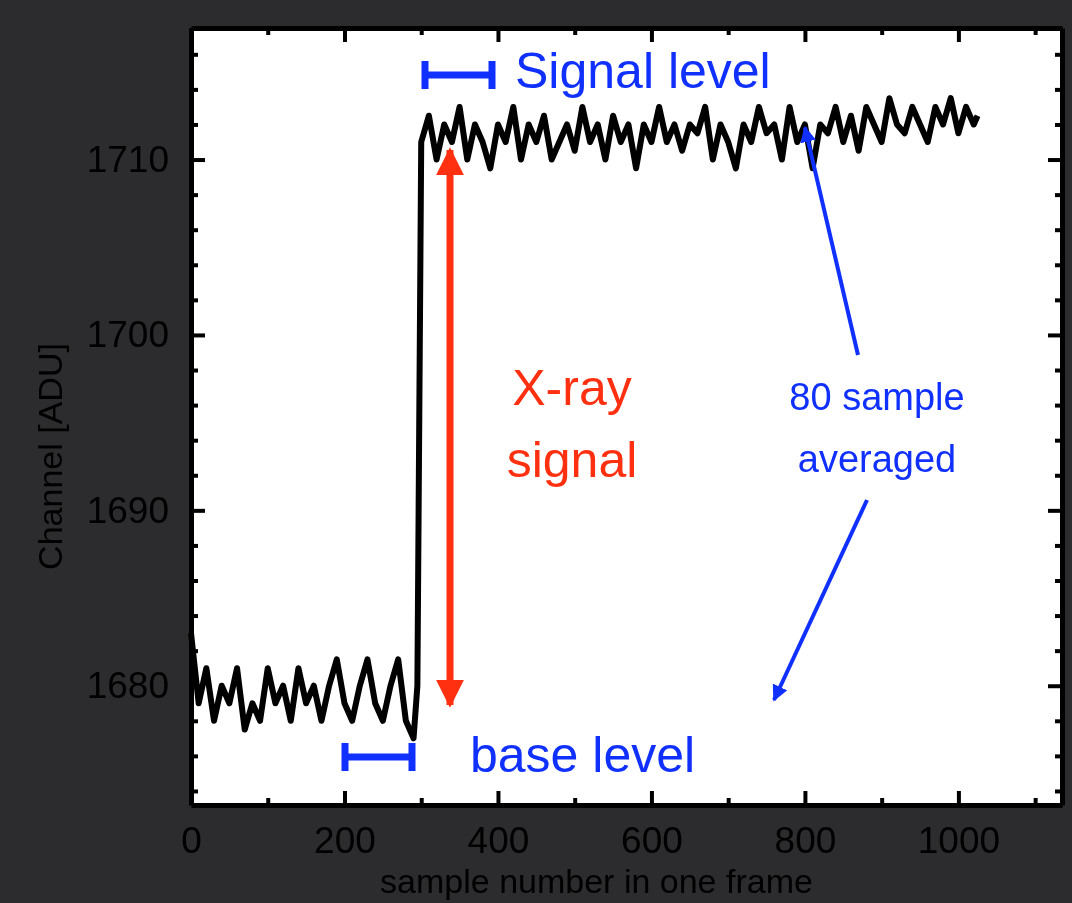 The width and height of the screenshot is (1072, 903). Describe the element at coordinates (877, 428) in the screenshot. I see `annotation: 80 sample averaged` at that location.